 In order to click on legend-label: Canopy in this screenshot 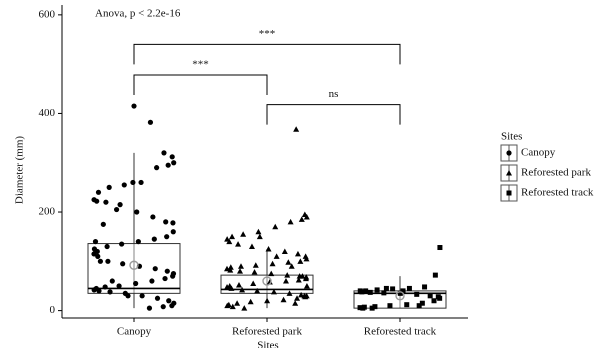, I will do `click(538, 153)`.